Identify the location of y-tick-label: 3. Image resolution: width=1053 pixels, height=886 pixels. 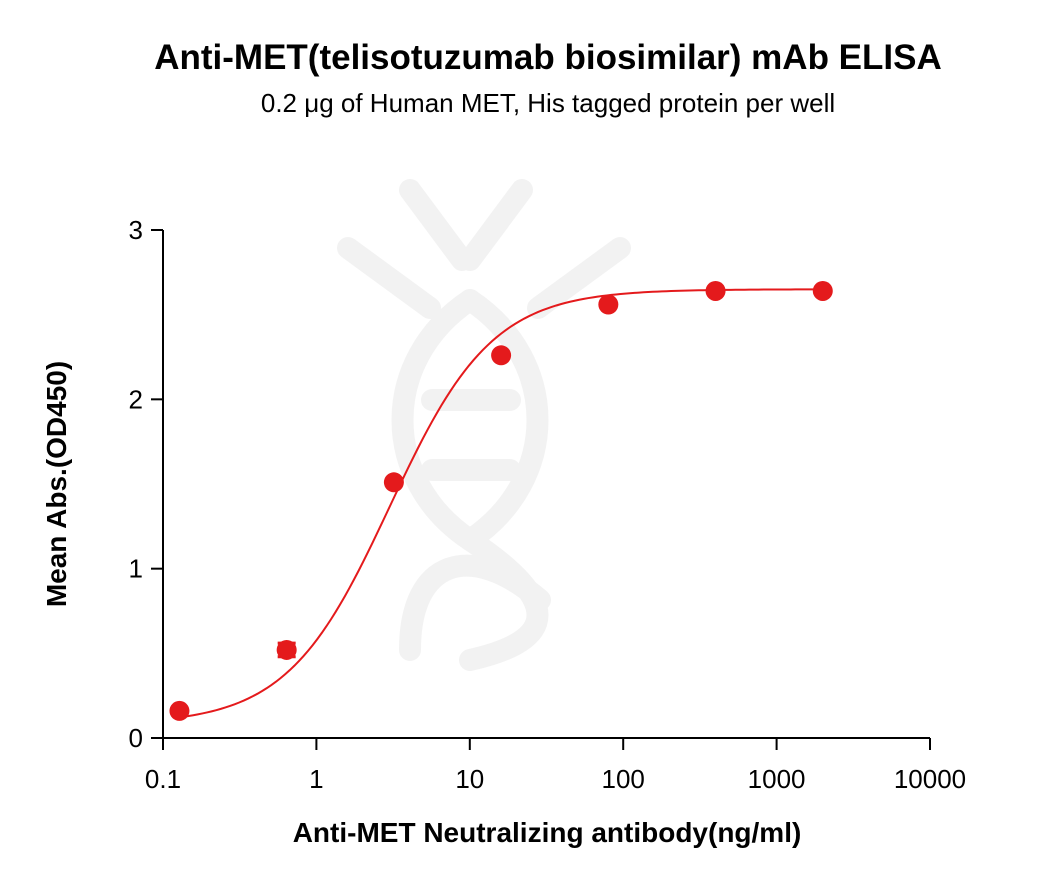
(136, 230).